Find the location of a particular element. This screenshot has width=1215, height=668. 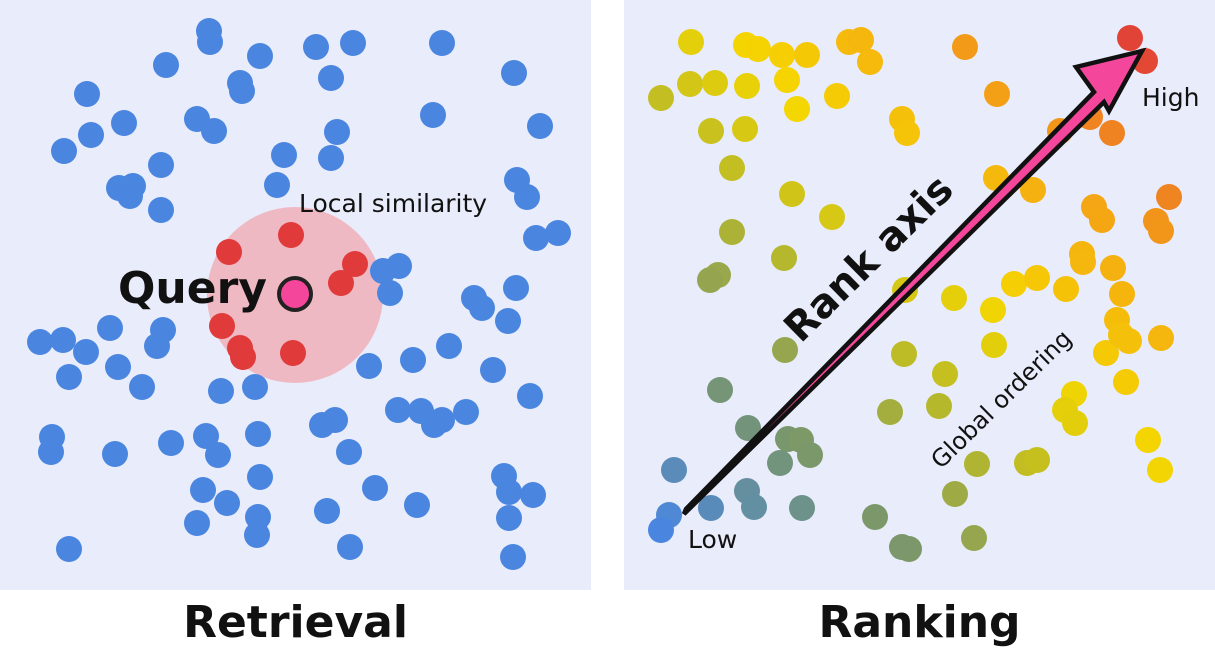

high-label: High is located at coordinates (1170, 97).